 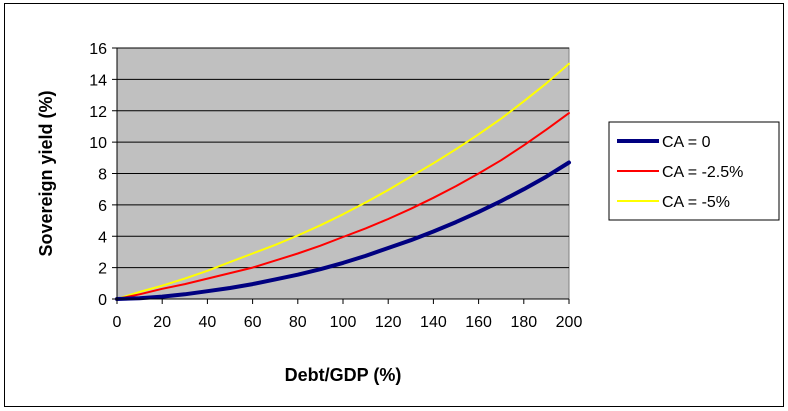 What do you see at coordinates (98, 112) in the screenshot?
I see `y-tick-label: 12` at bounding box center [98, 112].